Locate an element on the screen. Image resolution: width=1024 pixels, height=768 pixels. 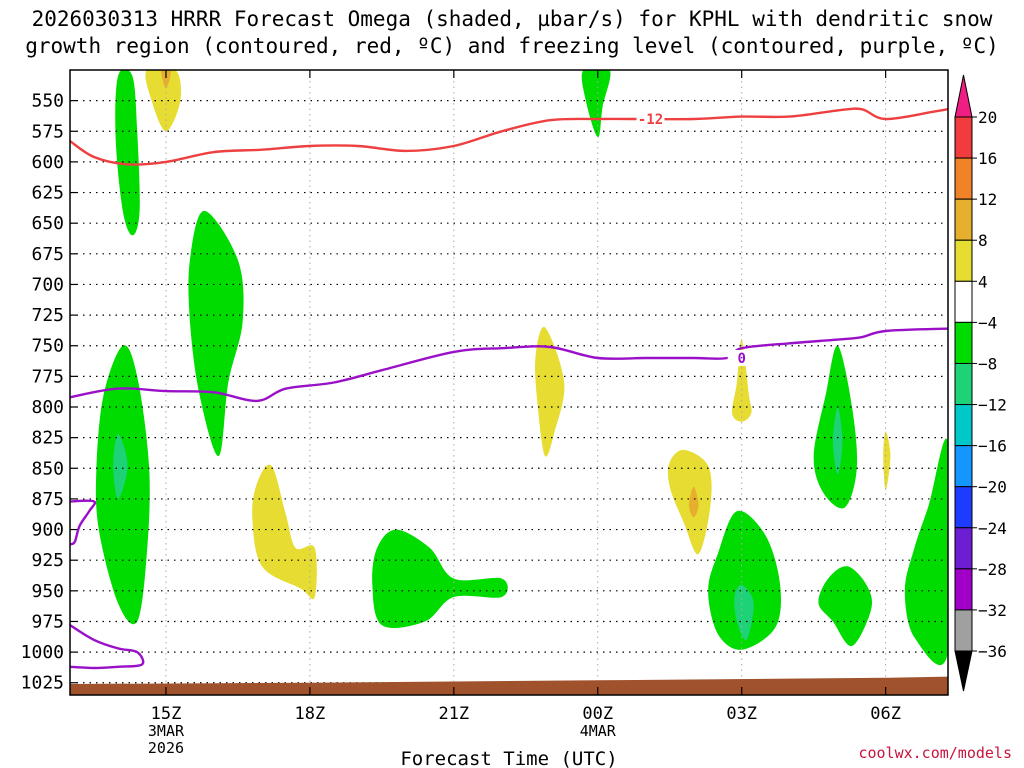
x-tick-label-15Z-2: 3MAR is located at coordinates (166, 731).